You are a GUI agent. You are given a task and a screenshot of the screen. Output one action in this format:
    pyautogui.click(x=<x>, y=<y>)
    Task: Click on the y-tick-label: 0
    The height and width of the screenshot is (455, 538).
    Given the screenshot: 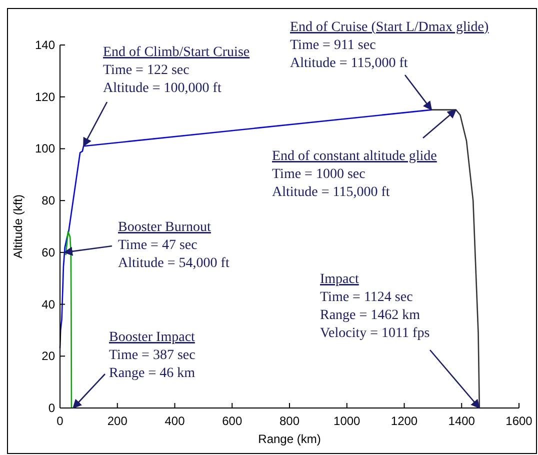 What is the action you would take?
    pyautogui.click(x=52, y=408)
    